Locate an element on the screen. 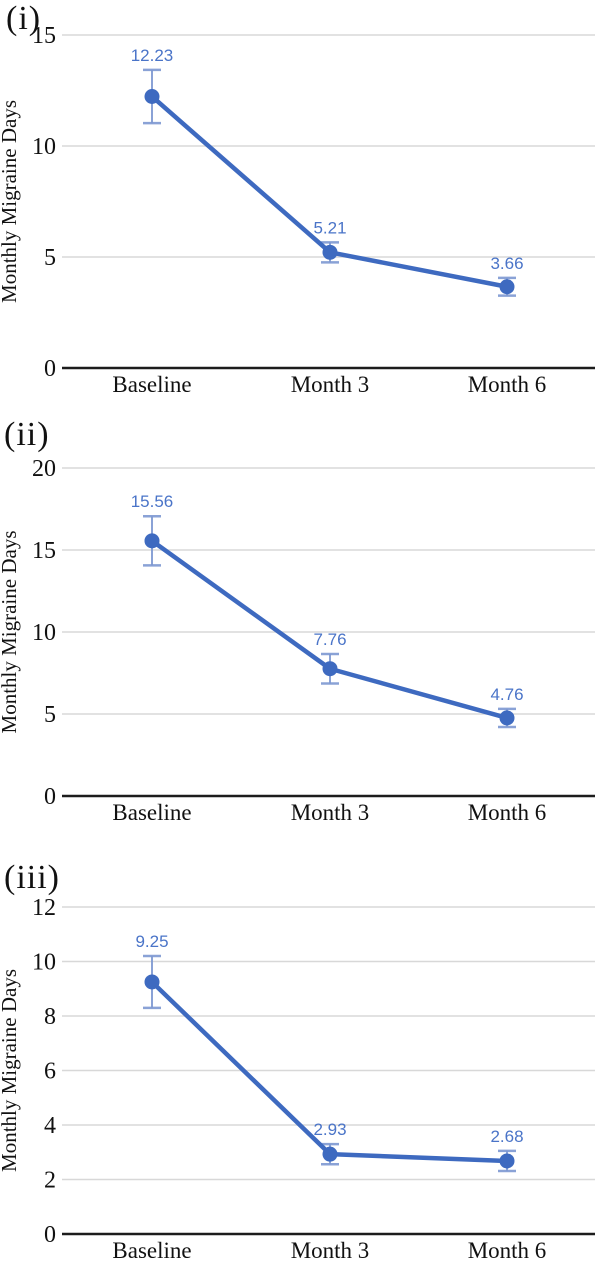 The image size is (600, 1263). svg-text: 6 is located at coordinates (50, 1072).